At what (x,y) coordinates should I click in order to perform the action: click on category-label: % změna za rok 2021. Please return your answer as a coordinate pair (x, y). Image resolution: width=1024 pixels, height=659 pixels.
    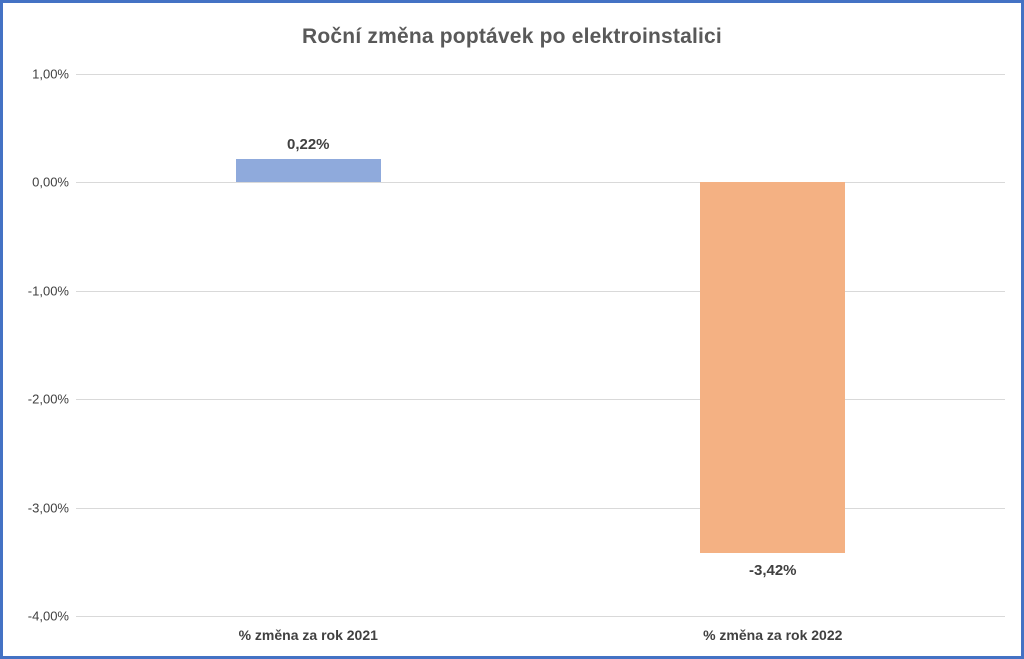
    Looking at the image, I should click on (308, 635).